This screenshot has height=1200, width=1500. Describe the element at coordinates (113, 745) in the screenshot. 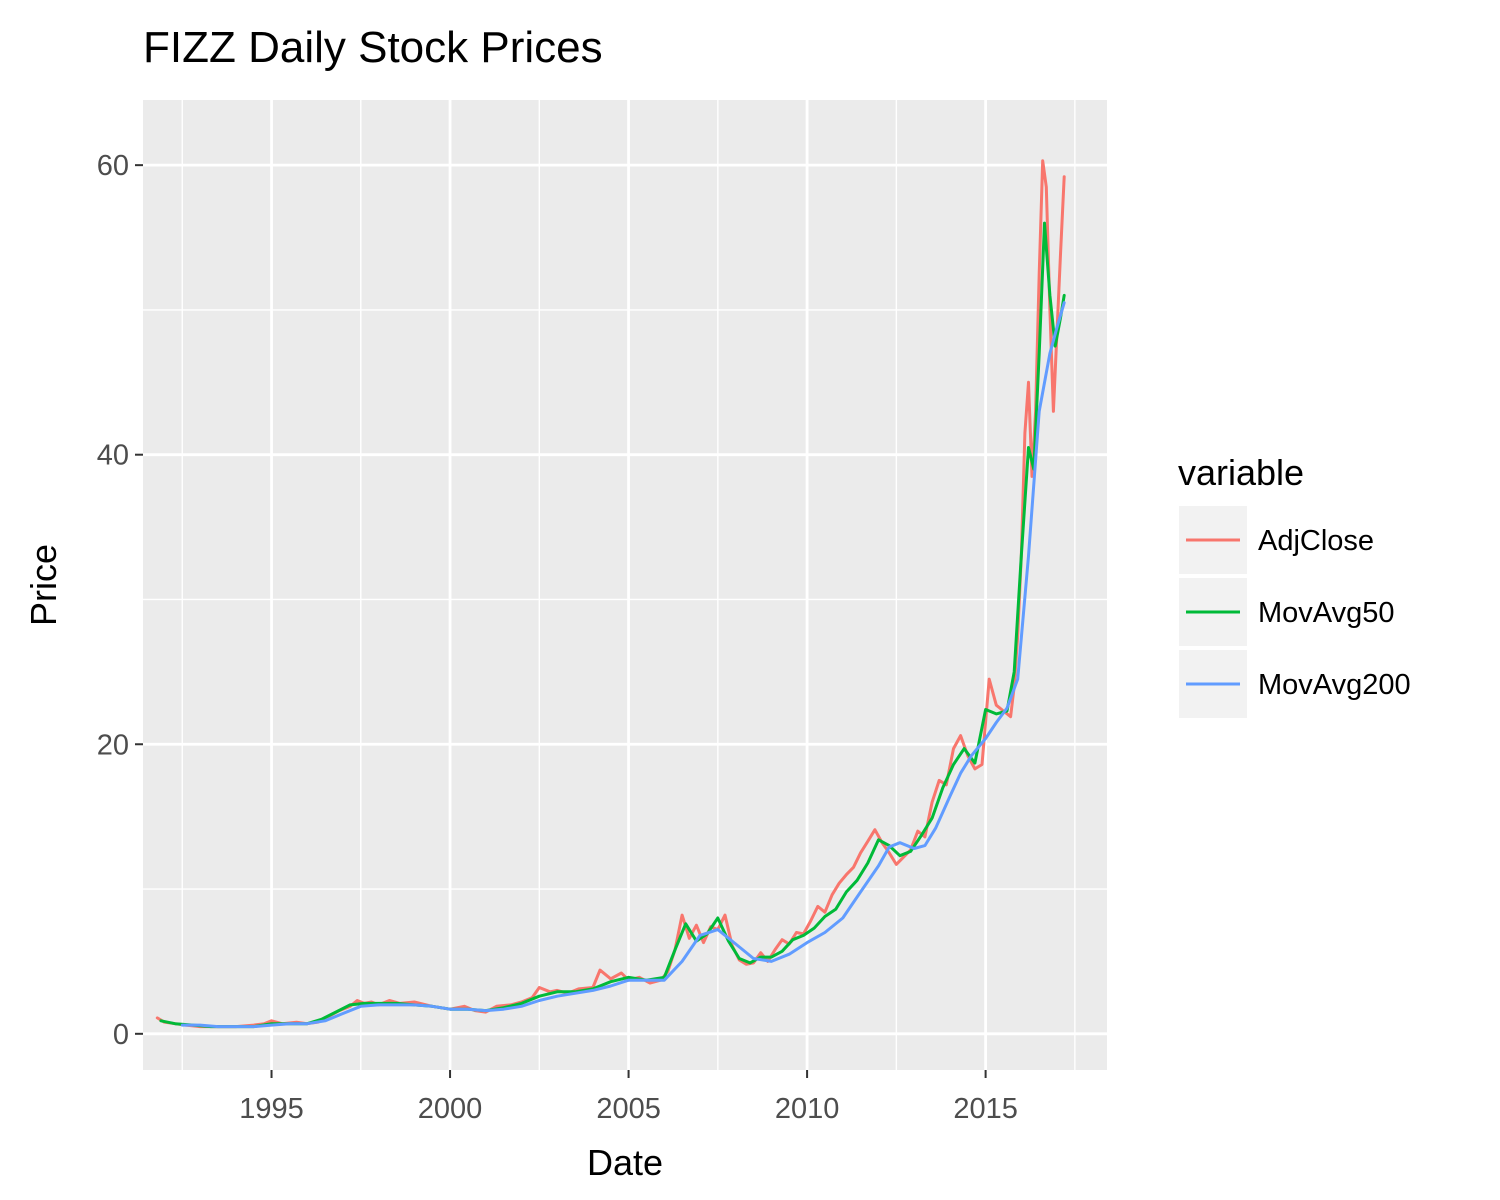

I see `y-tick-label: 20` at that location.